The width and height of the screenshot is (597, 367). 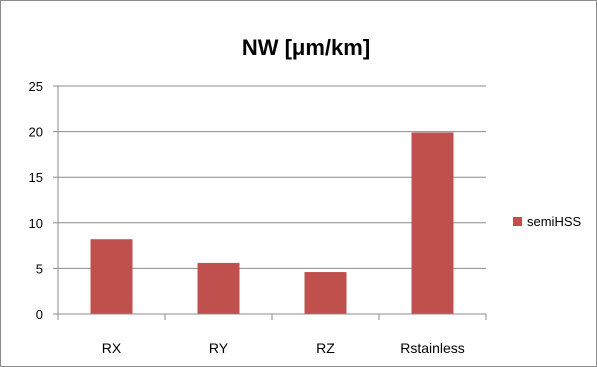 I want to click on bar-rstainless, so click(x=432, y=223).